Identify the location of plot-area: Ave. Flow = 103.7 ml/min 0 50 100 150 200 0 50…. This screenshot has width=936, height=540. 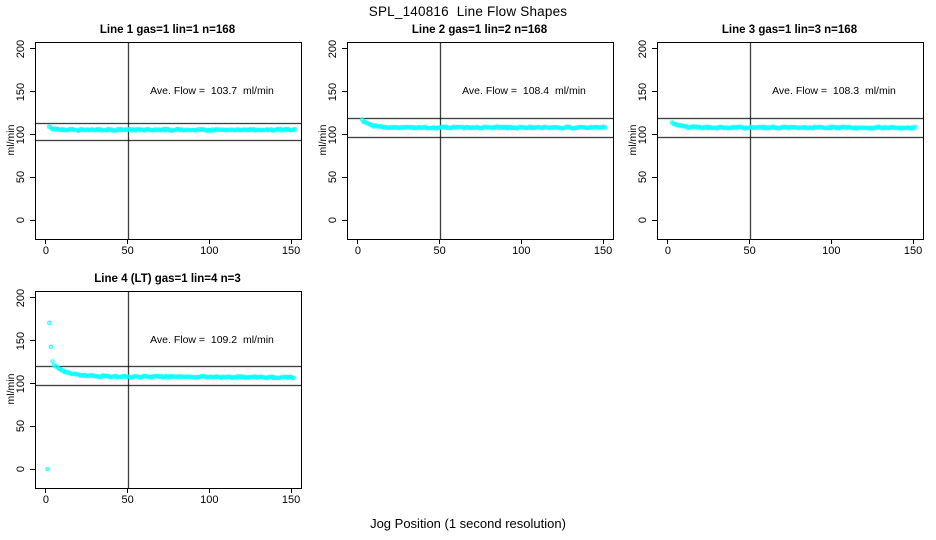
(158, 148).